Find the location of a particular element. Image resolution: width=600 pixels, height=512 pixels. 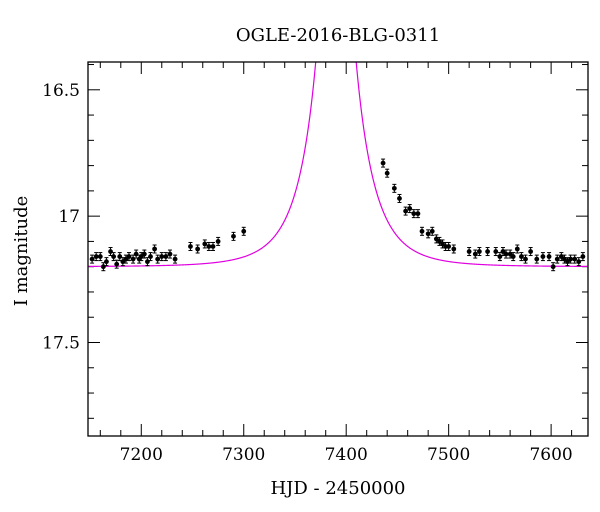

x-tick-label: 7500 is located at coordinates (448, 455).